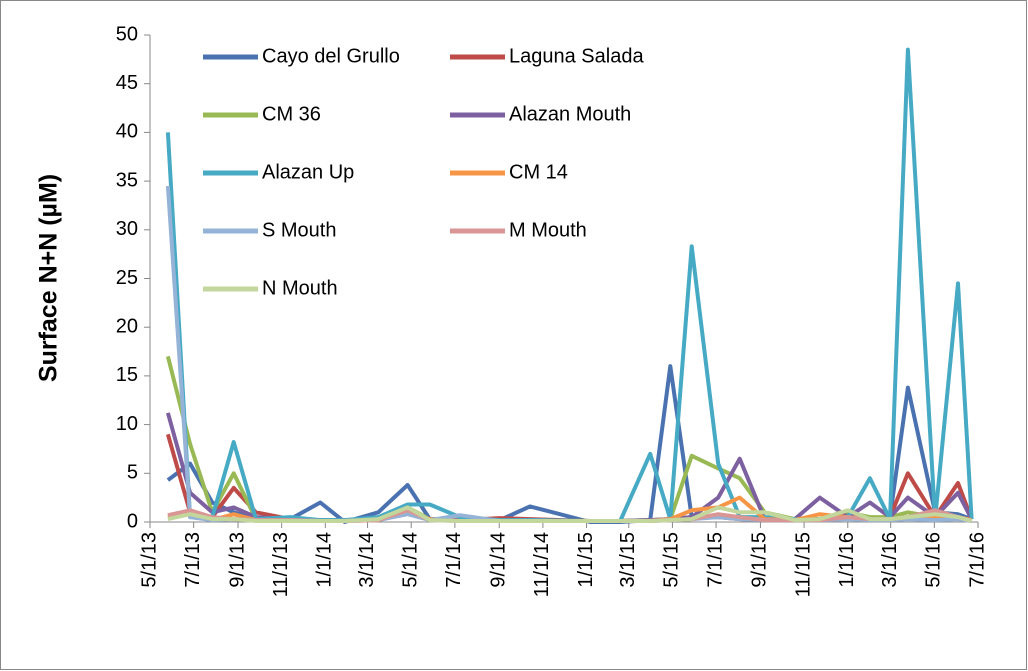  I want to click on x-tick-label: 3/1/15, so click(628, 560).